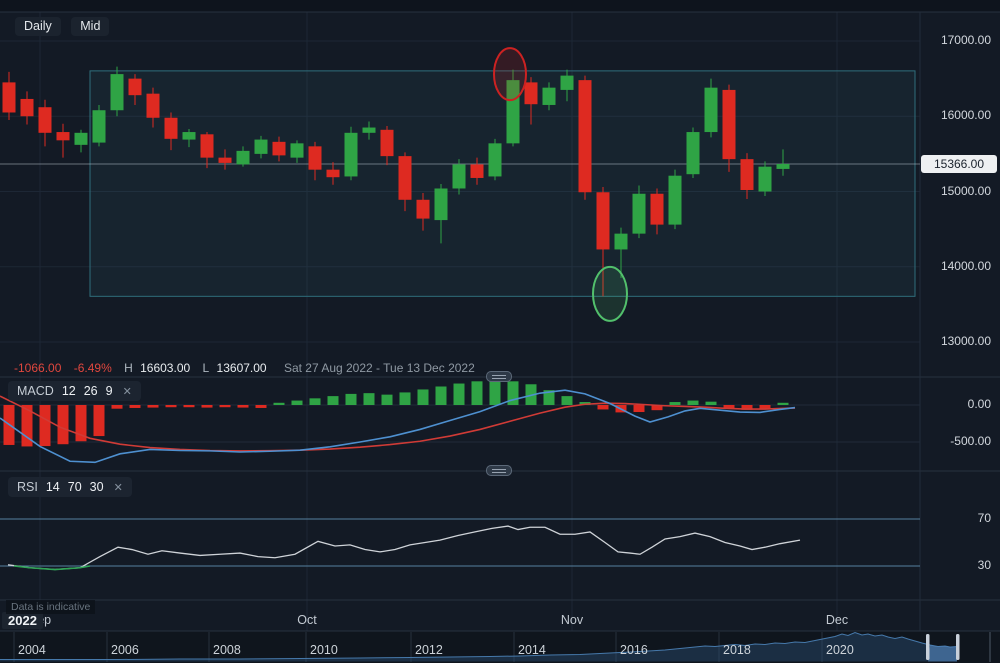  Describe the element at coordinates (959, 164) in the screenshot. I see `current-price-label: 15366.00` at that location.